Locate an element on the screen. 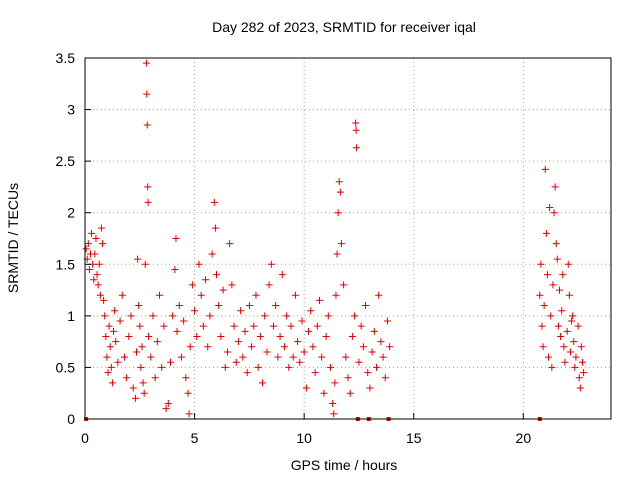  y-tick-label: 2 is located at coordinates (71, 213).